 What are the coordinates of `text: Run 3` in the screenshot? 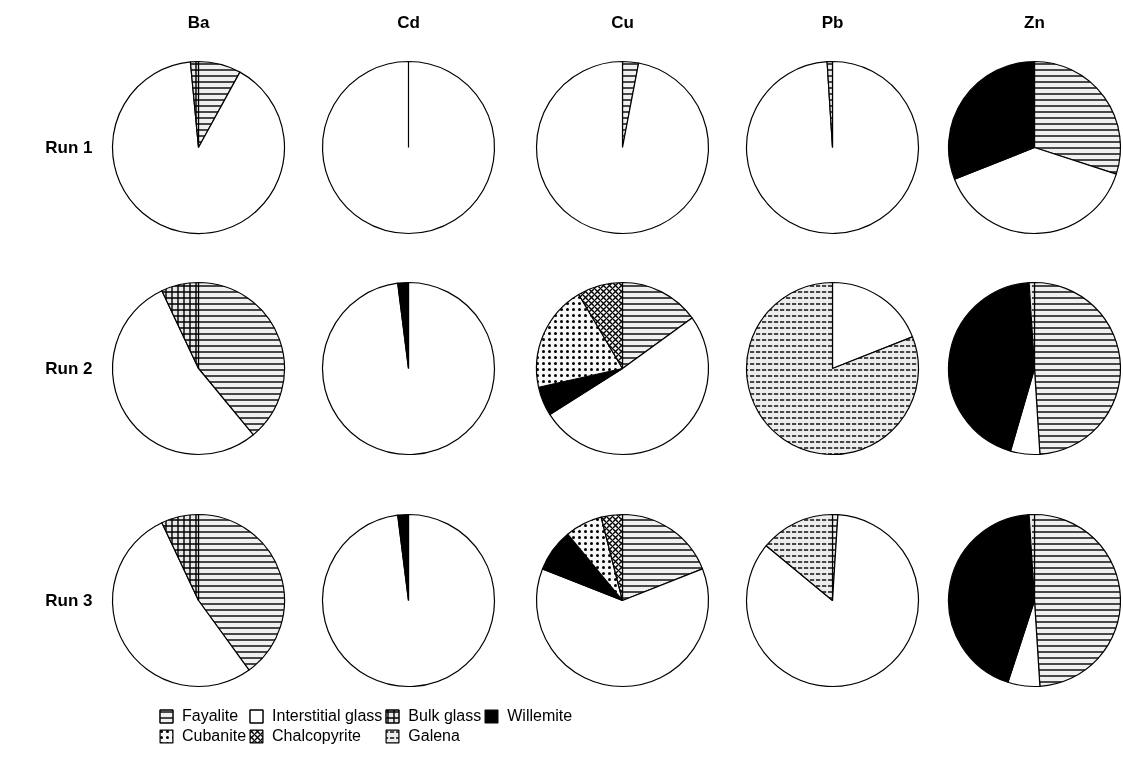 It's located at (69, 600).